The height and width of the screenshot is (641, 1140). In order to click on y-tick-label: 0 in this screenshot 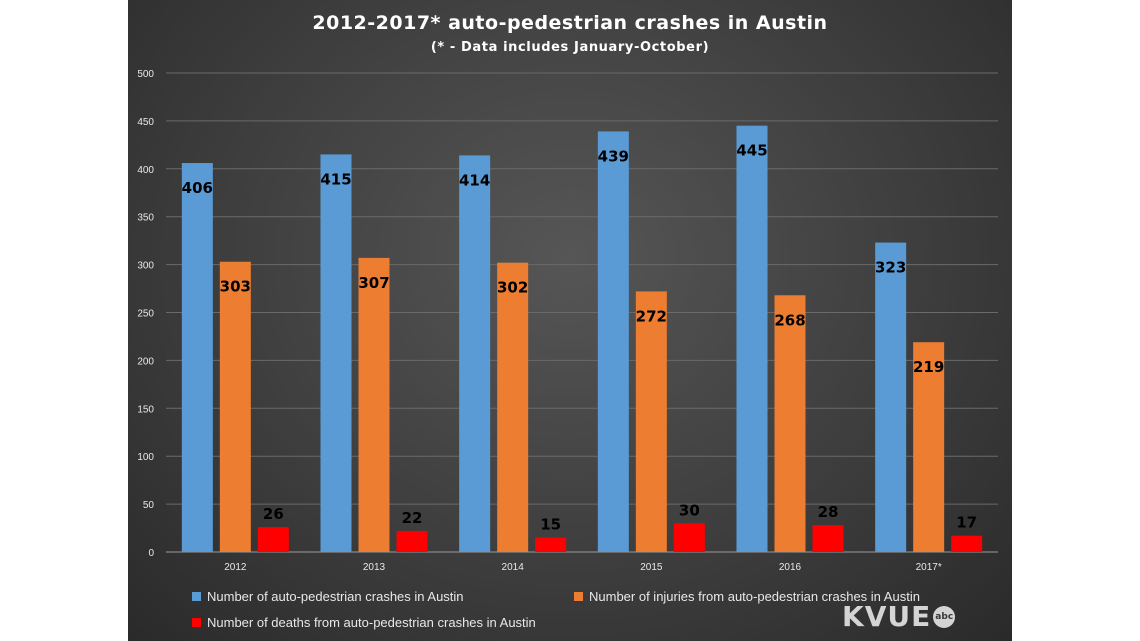, I will do `click(151, 553)`.